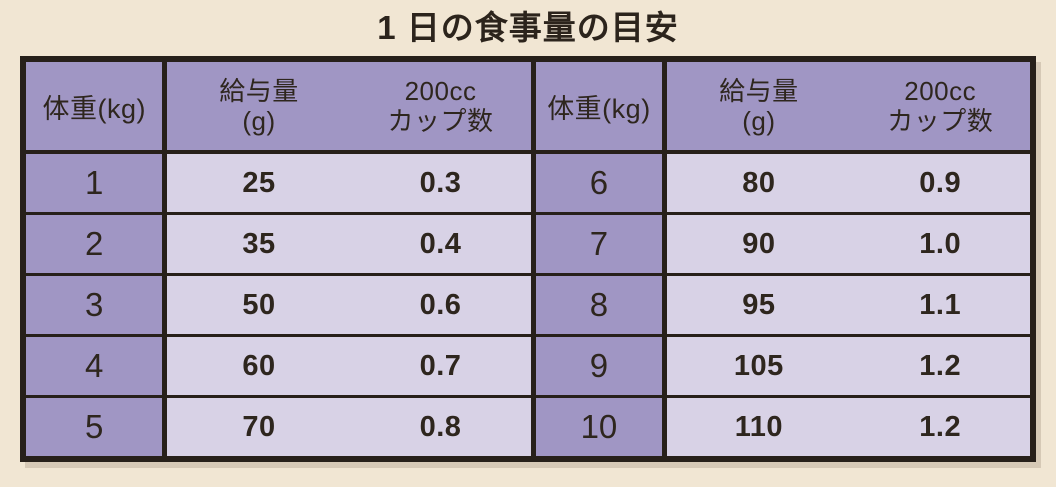  Describe the element at coordinates (257, 182) in the screenshot. I see `amount-cell: 25` at that location.